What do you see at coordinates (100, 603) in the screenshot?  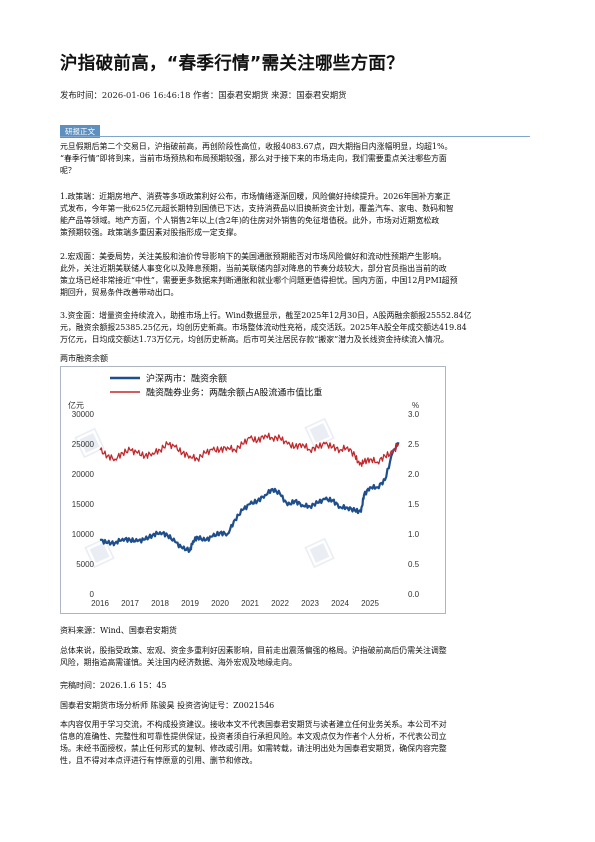 I see `x-tick-label: 2016` at bounding box center [100, 603].